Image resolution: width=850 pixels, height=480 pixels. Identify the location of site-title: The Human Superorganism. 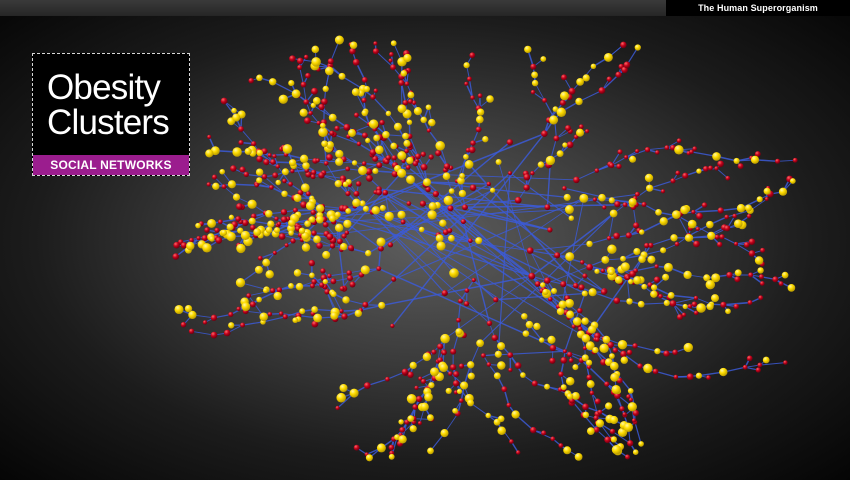
(758, 8).